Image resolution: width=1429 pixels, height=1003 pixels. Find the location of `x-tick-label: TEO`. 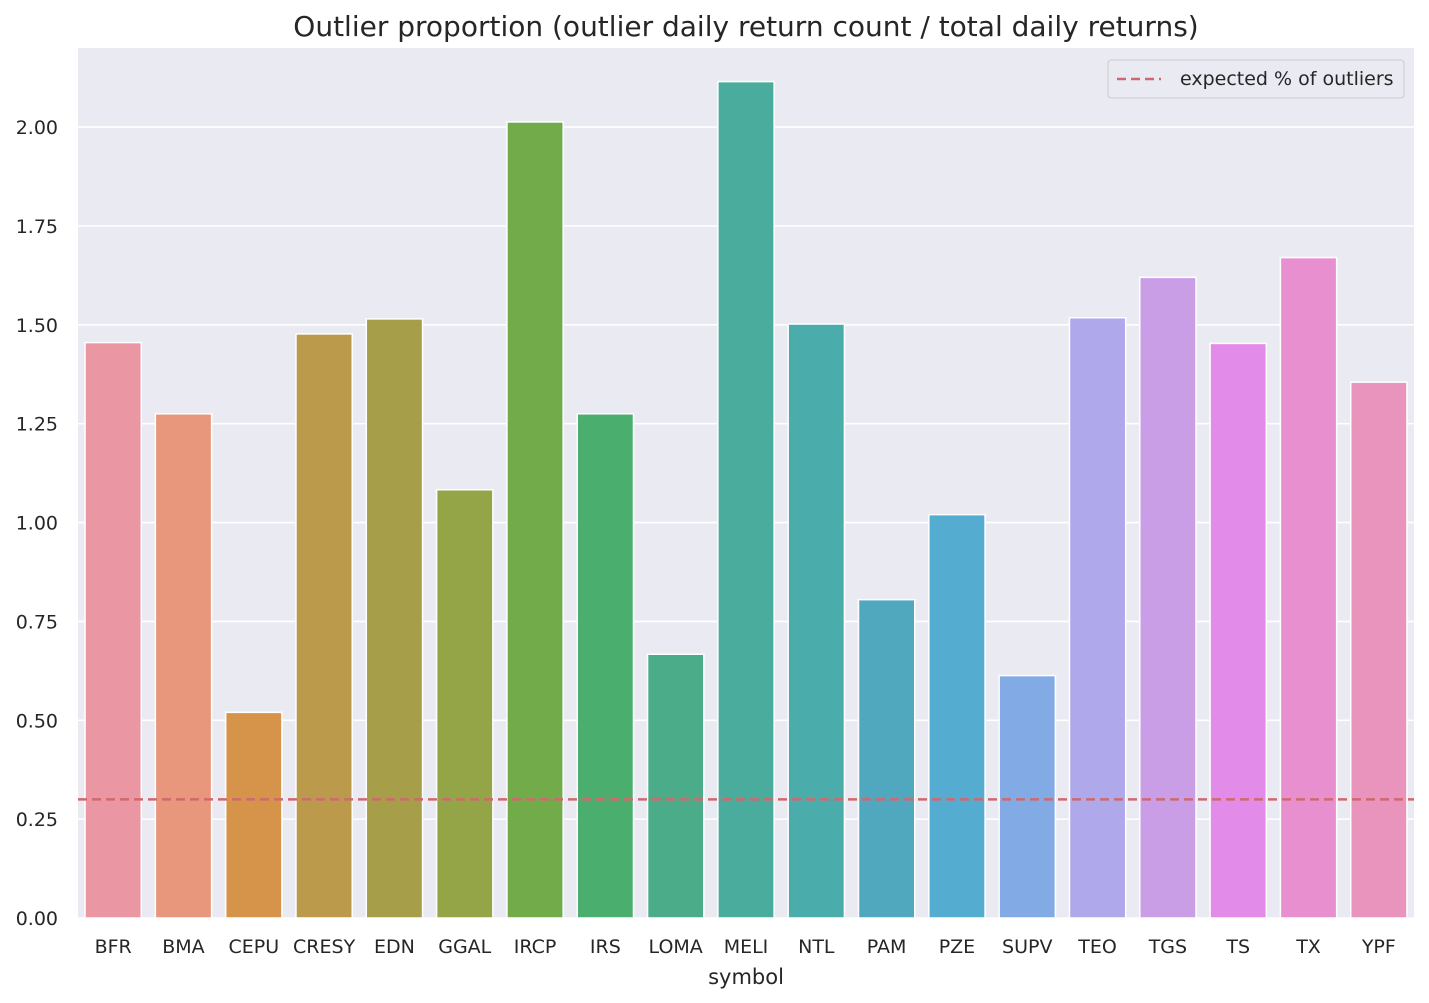

x-tick-label: TEO is located at coordinates (1097, 947).